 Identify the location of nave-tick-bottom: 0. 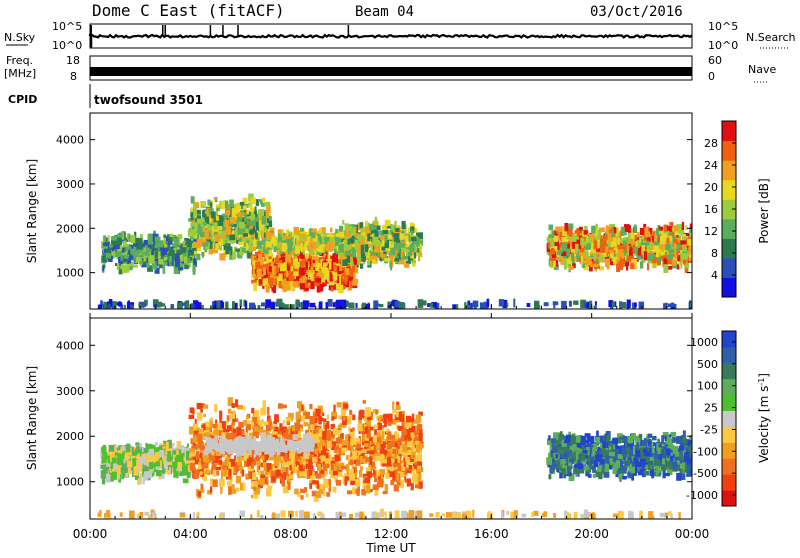
(711, 76).